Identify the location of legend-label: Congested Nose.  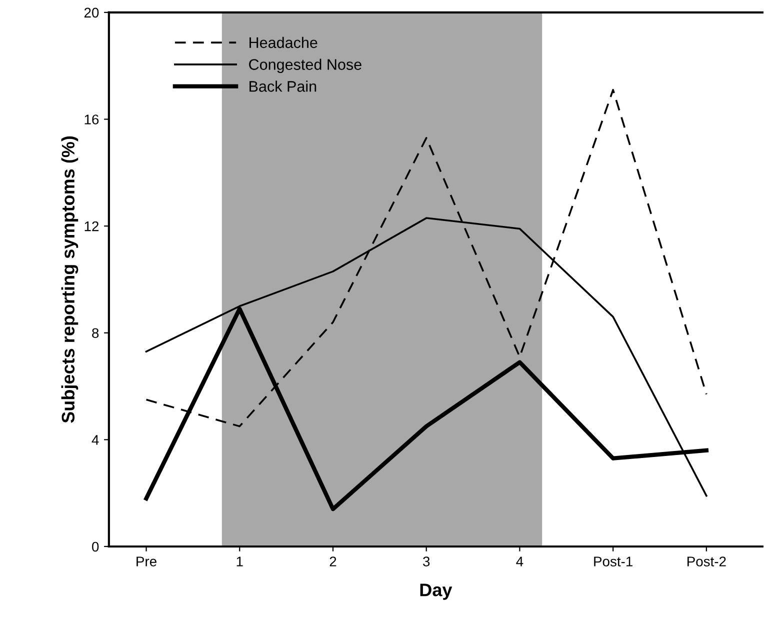
(305, 65).